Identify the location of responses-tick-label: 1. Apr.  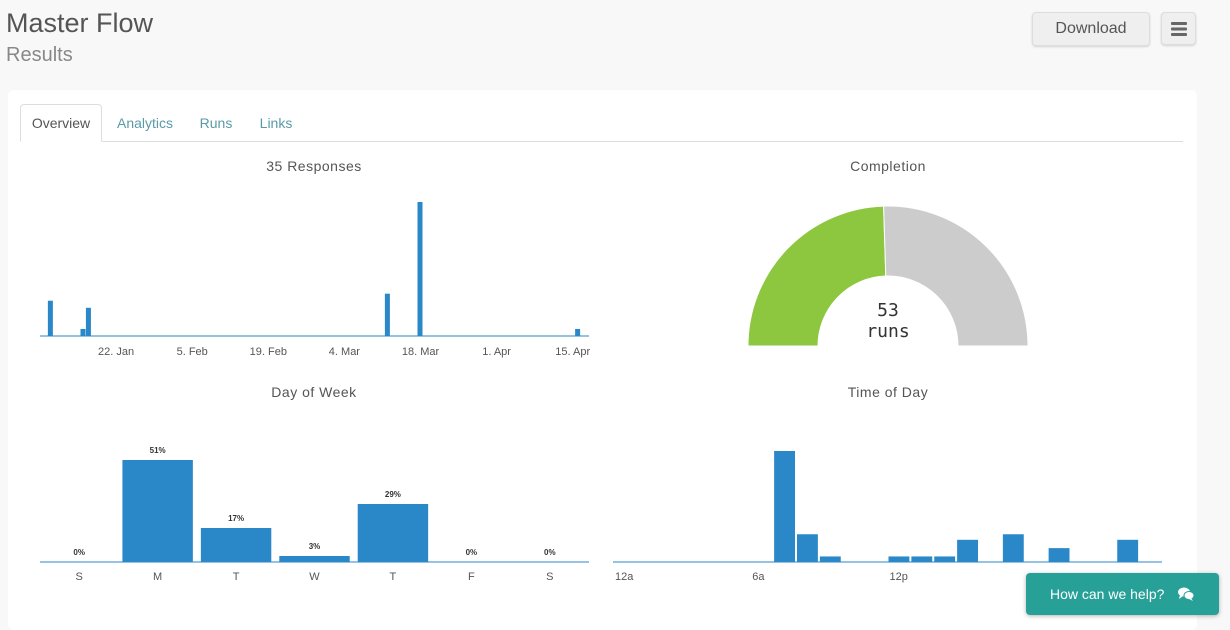
(496, 352).